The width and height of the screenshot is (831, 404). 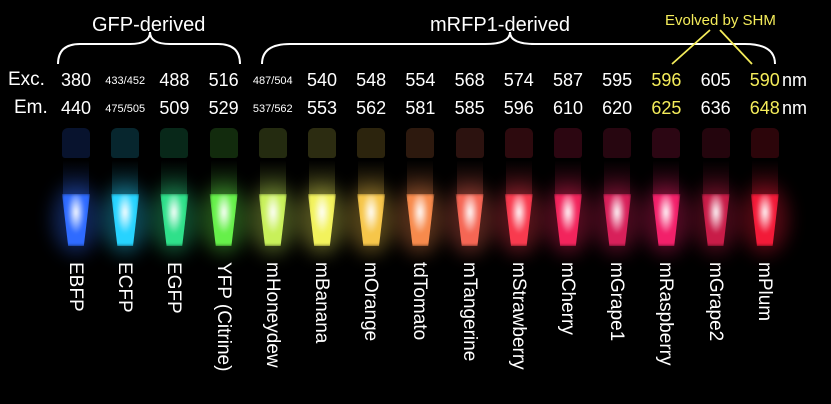 What do you see at coordinates (174, 332) in the screenshot?
I see `protein-name: EGFP` at bounding box center [174, 332].